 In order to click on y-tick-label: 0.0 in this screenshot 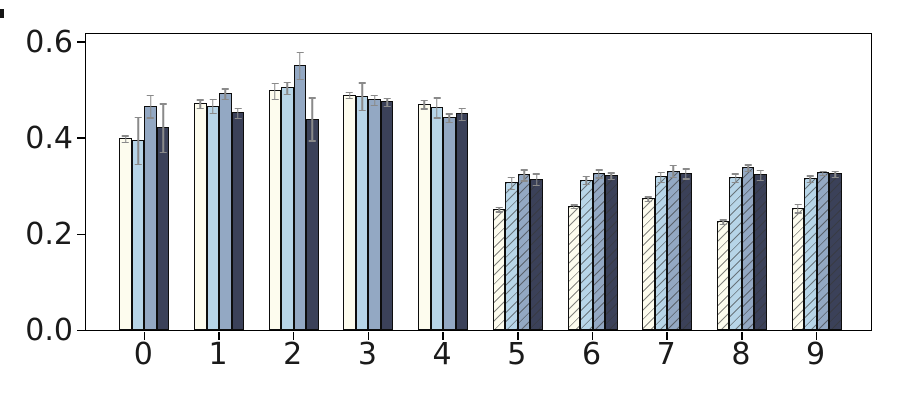, I will do `click(49, 330)`.